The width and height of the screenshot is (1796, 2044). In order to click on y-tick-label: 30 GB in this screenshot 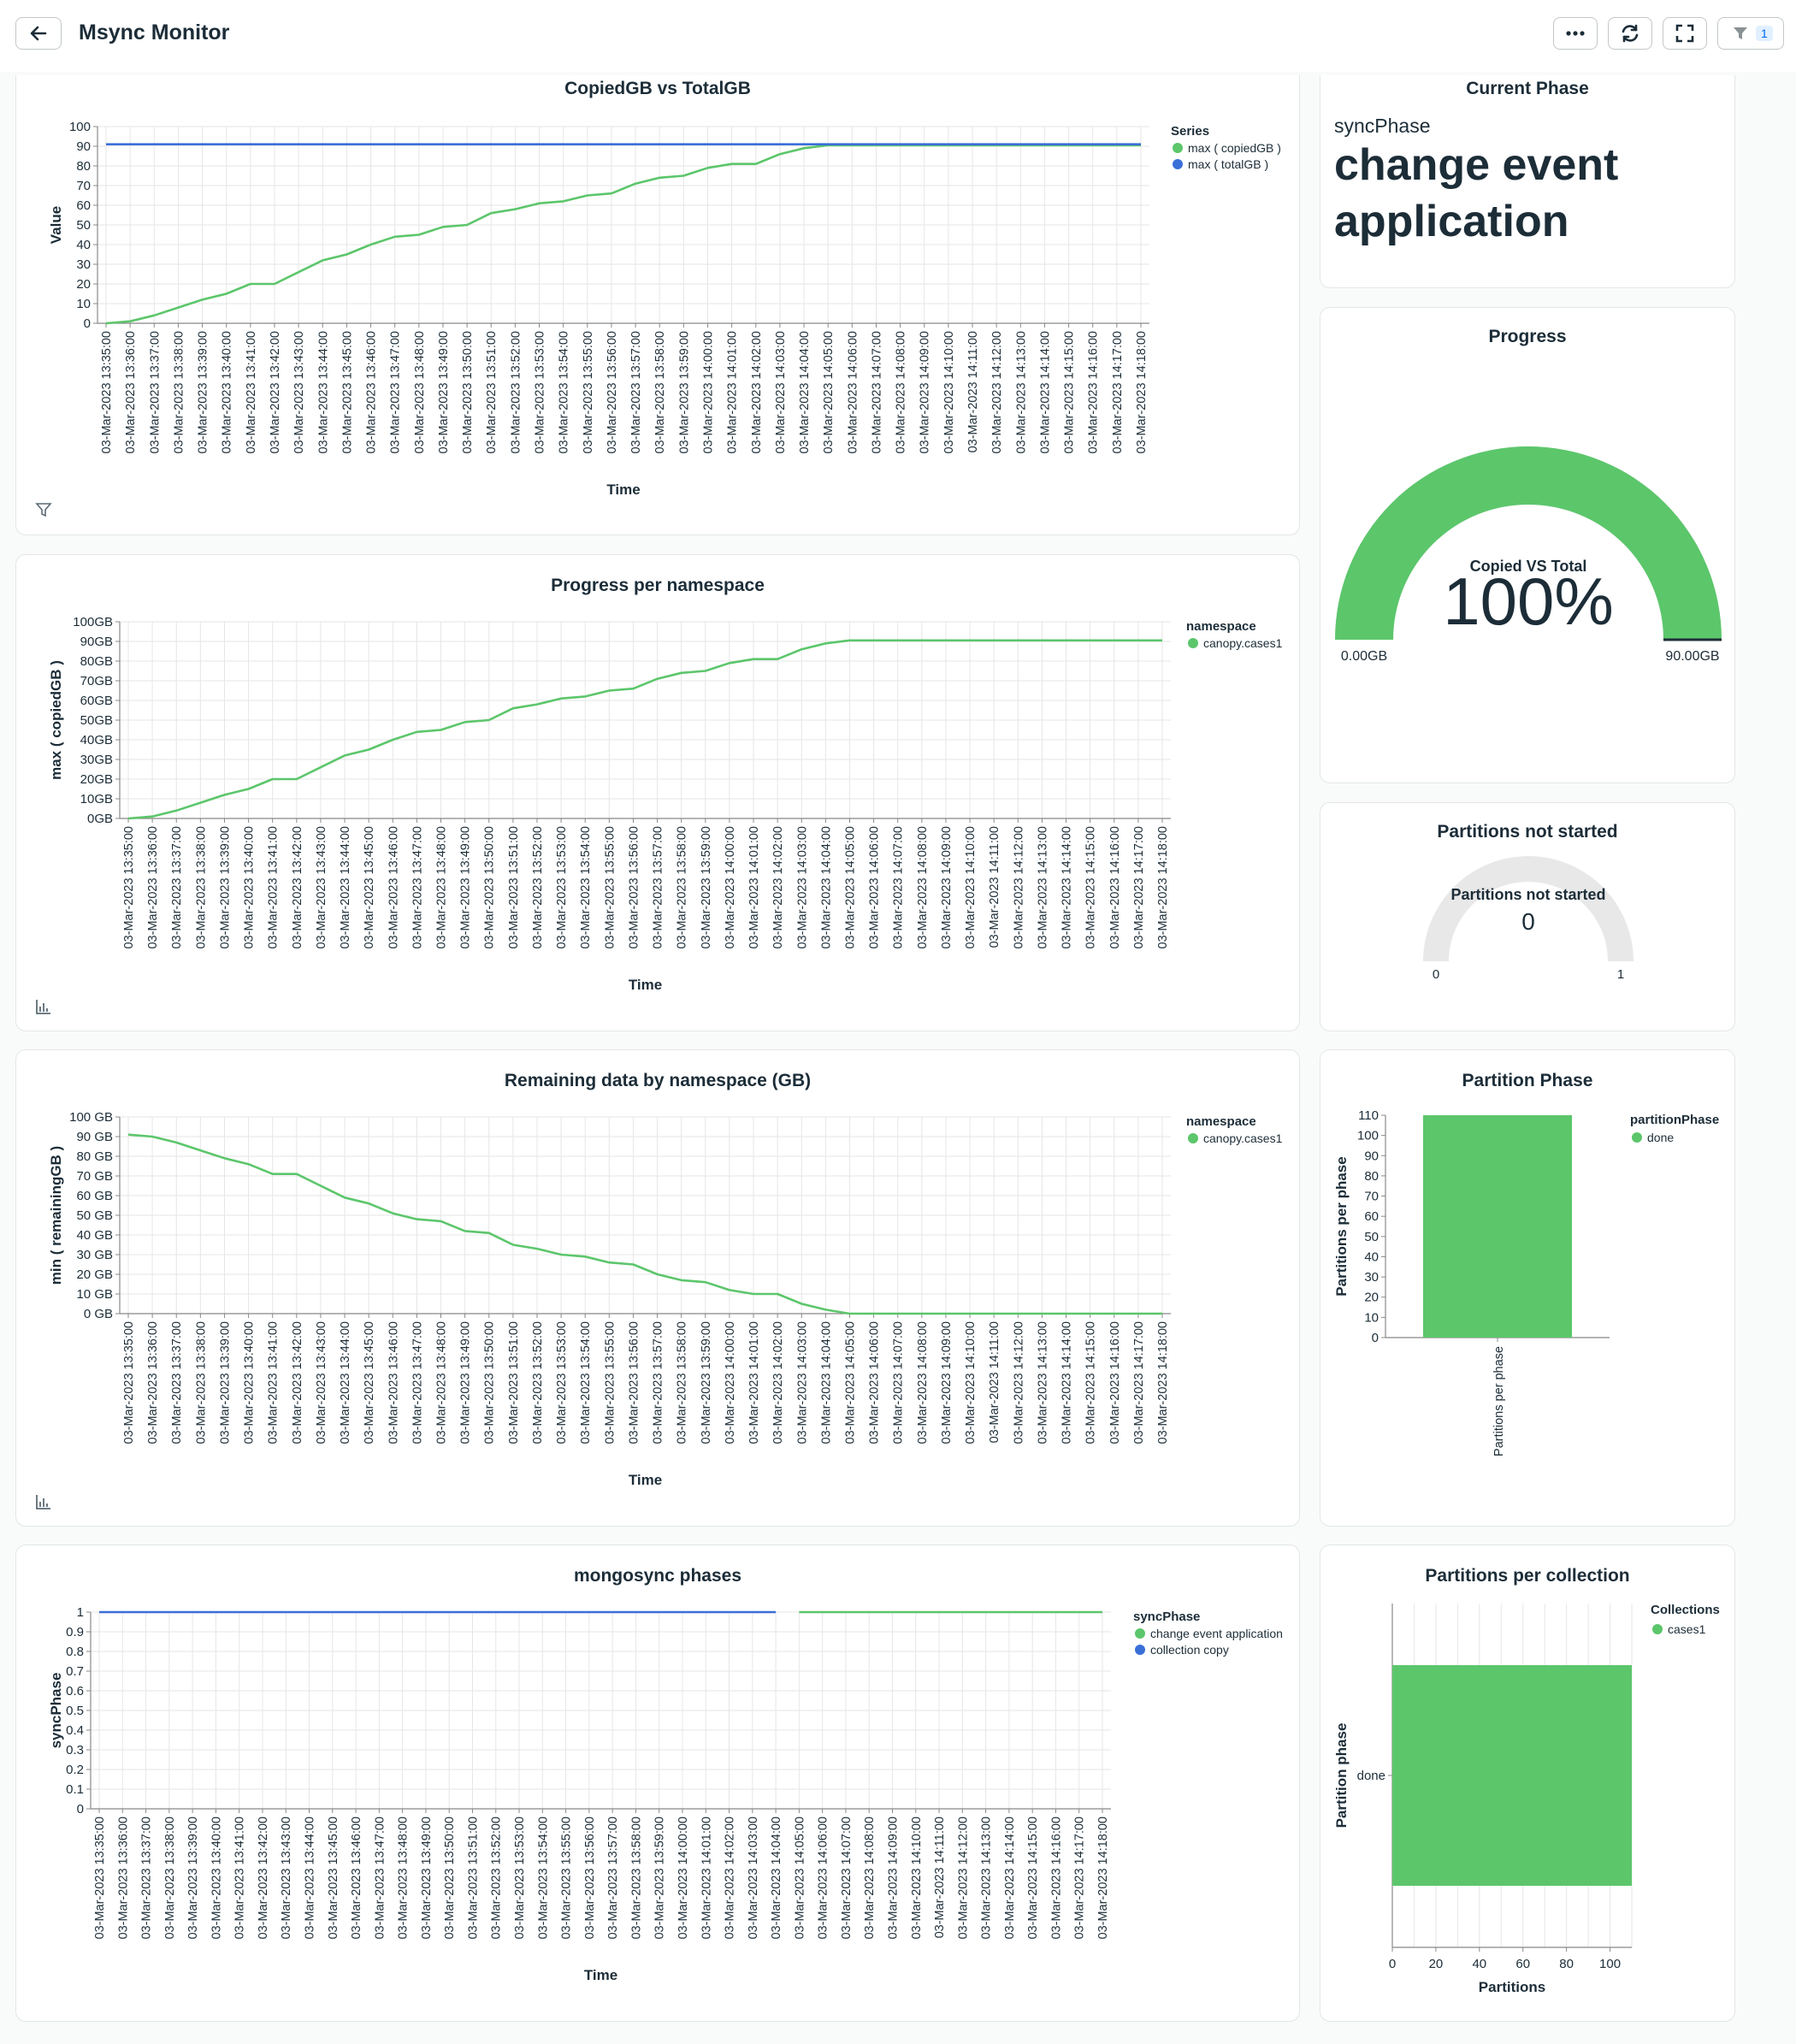, I will do `click(94, 1255)`.